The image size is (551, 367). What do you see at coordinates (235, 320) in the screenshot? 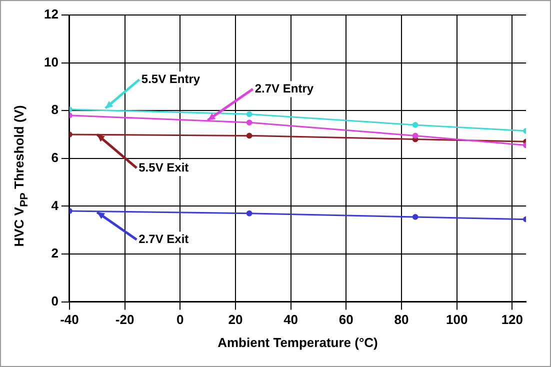
I see `x-tick-label: 20` at bounding box center [235, 320].